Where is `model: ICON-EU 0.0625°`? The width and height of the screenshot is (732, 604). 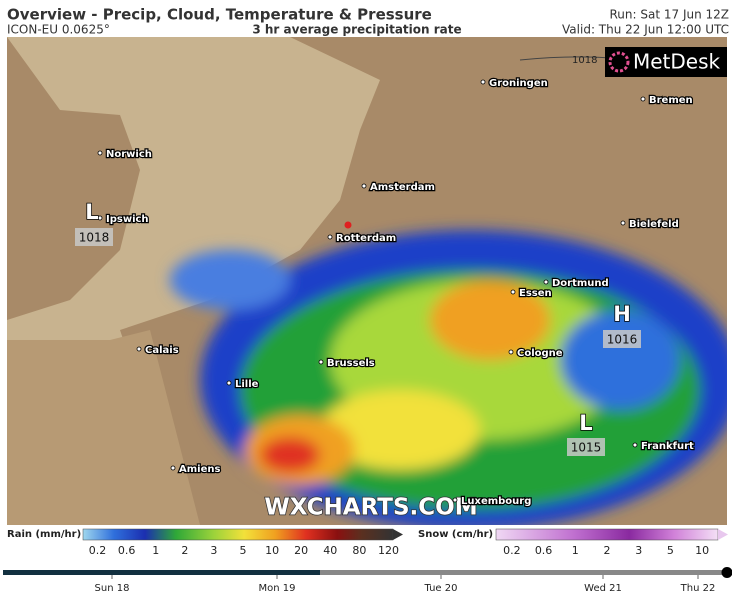 model: ICON-EU 0.0625° is located at coordinates (58, 30).